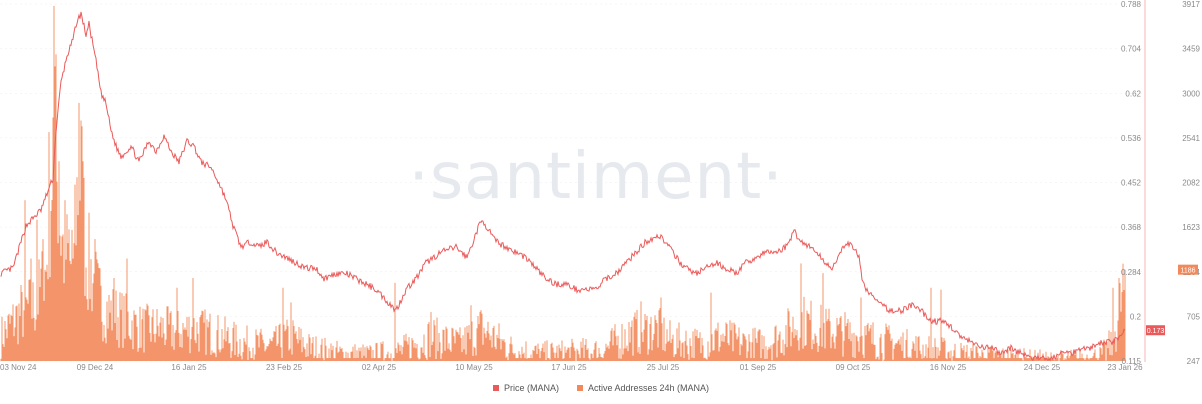  I want to click on address-tick-label: 247, so click(1194, 361).